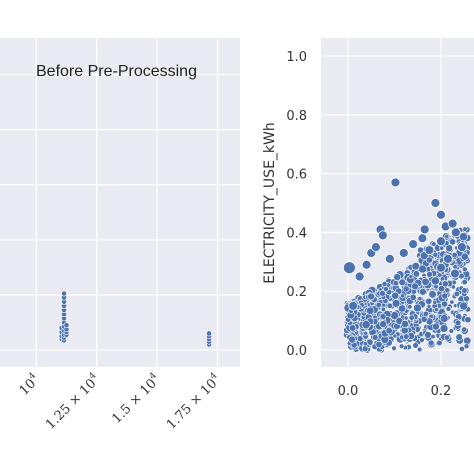  Describe the element at coordinates (64, 293) in the screenshot. I see `left-data-point` at that location.